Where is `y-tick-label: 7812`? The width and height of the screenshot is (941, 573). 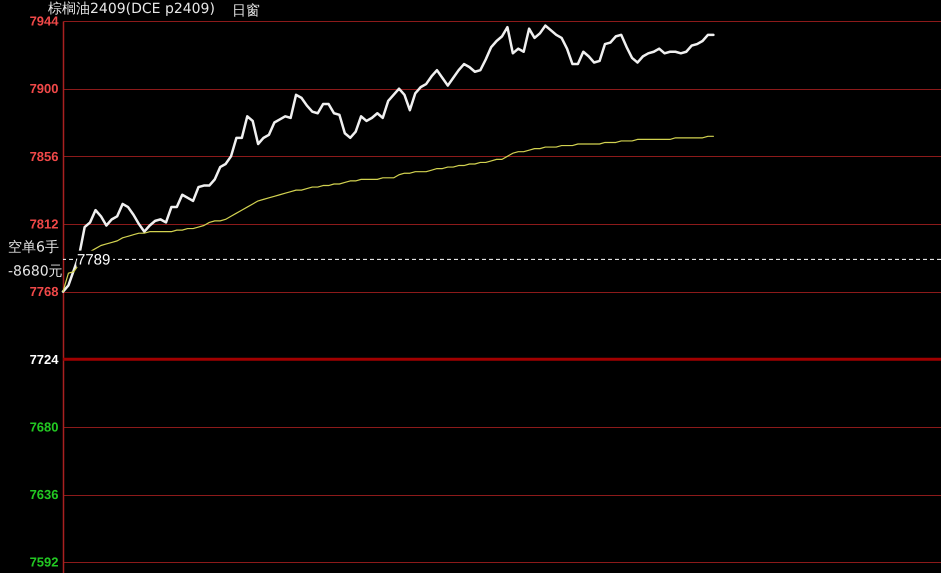
y-tick-label: 7812 is located at coordinates (44, 224).